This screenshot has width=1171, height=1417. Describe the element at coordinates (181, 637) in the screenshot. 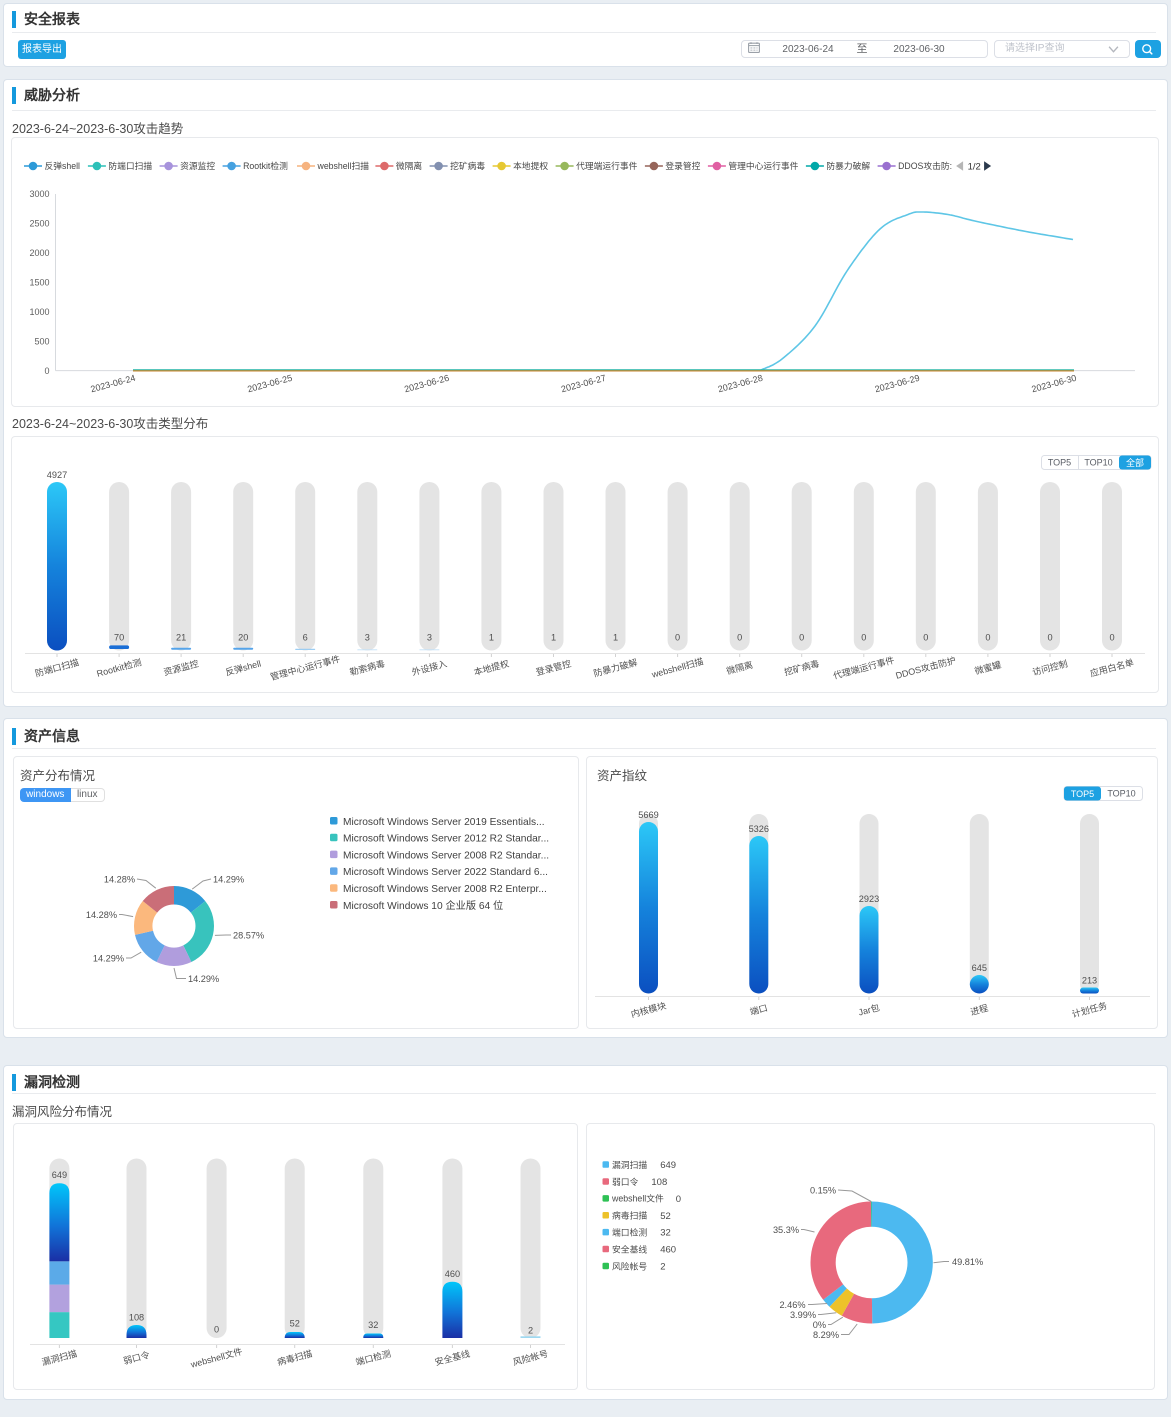

I see `svg-text: 21` at that location.